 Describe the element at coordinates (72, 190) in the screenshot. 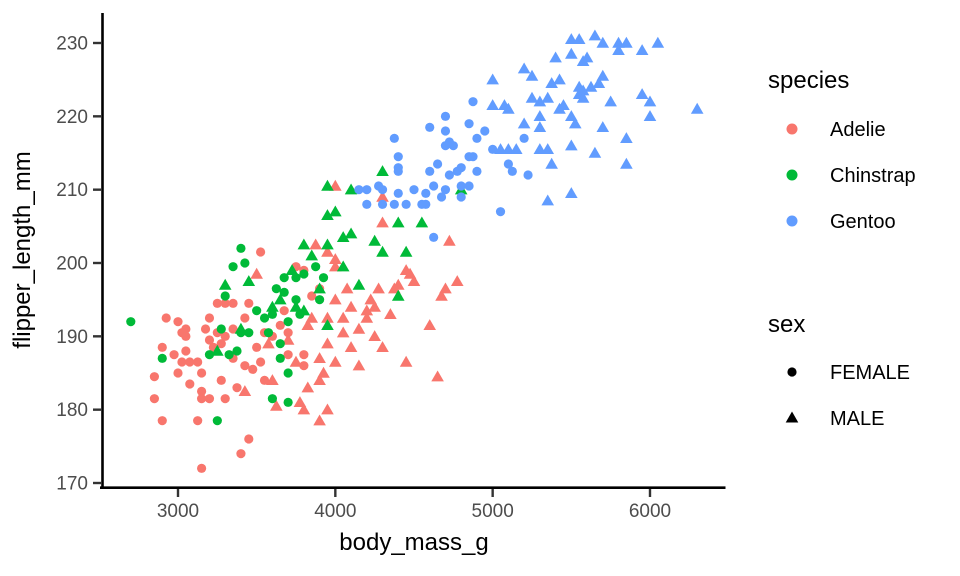

I see `y-tick-label: 210` at that location.